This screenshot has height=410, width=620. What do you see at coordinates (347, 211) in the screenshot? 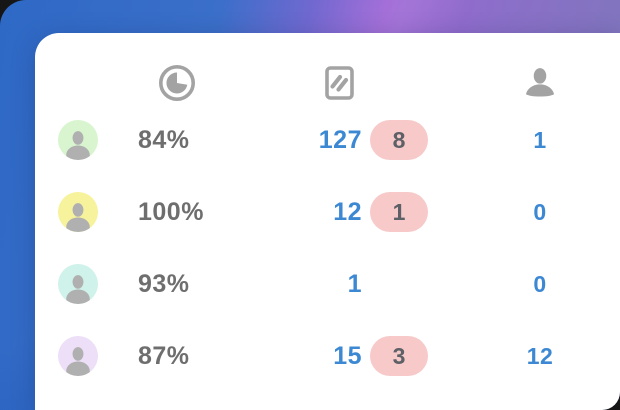
I see `count-value: 12` at bounding box center [347, 211].